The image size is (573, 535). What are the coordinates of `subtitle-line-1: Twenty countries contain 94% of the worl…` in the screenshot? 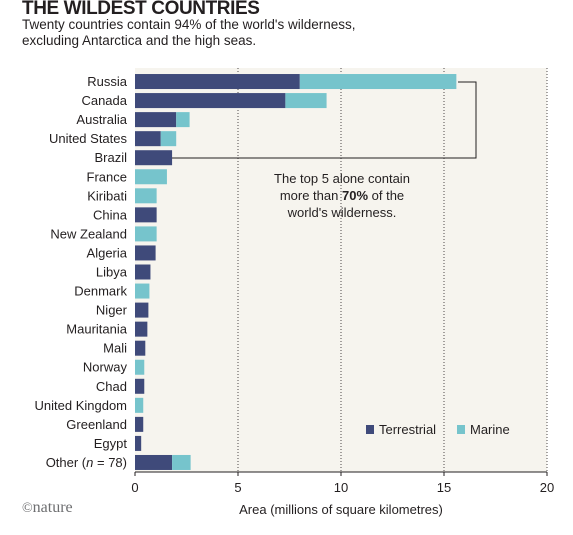 It's located at (189, 24).